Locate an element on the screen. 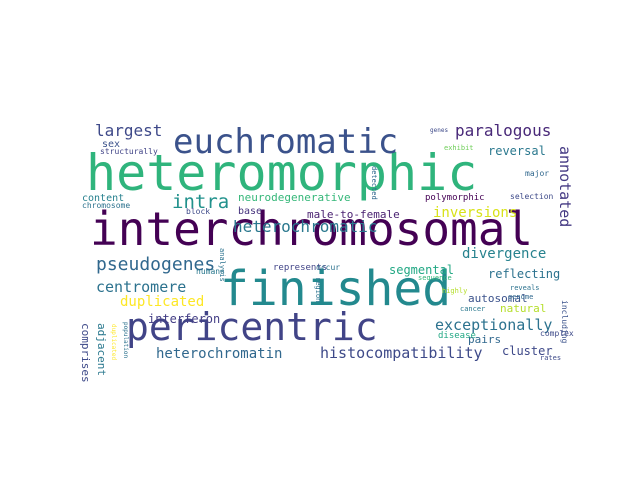  word-6: heterochromatic is located at coordinates (305, 226).